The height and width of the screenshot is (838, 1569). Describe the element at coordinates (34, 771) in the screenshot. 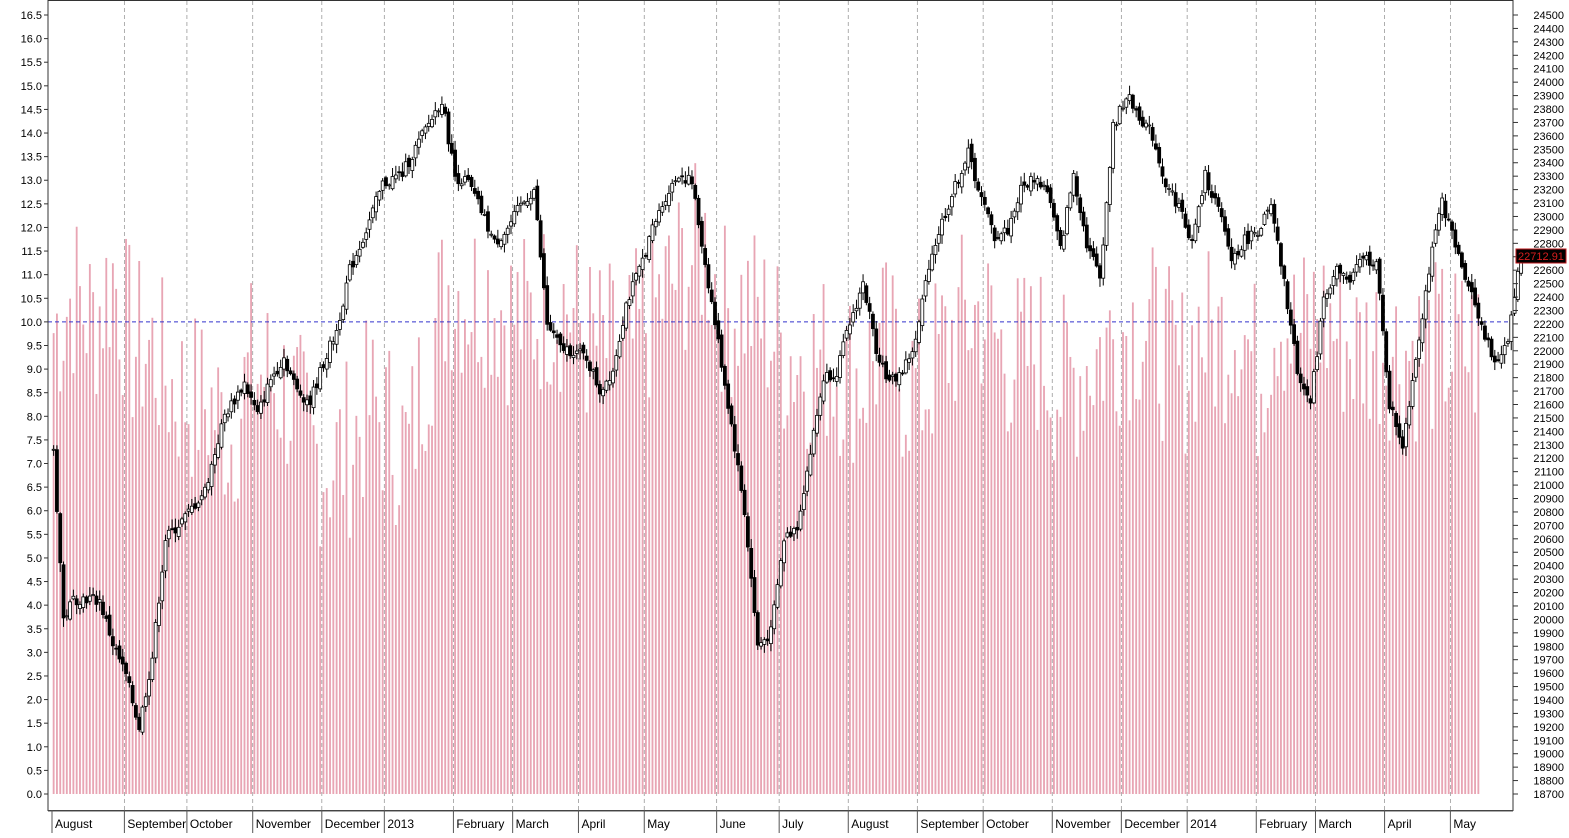

I see `left-tick-label: 0.5` at that location.